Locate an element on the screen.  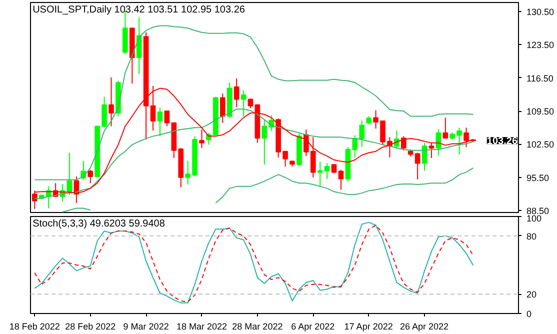
y-tick-label: 116.50 is located at coordinates (540, 78).